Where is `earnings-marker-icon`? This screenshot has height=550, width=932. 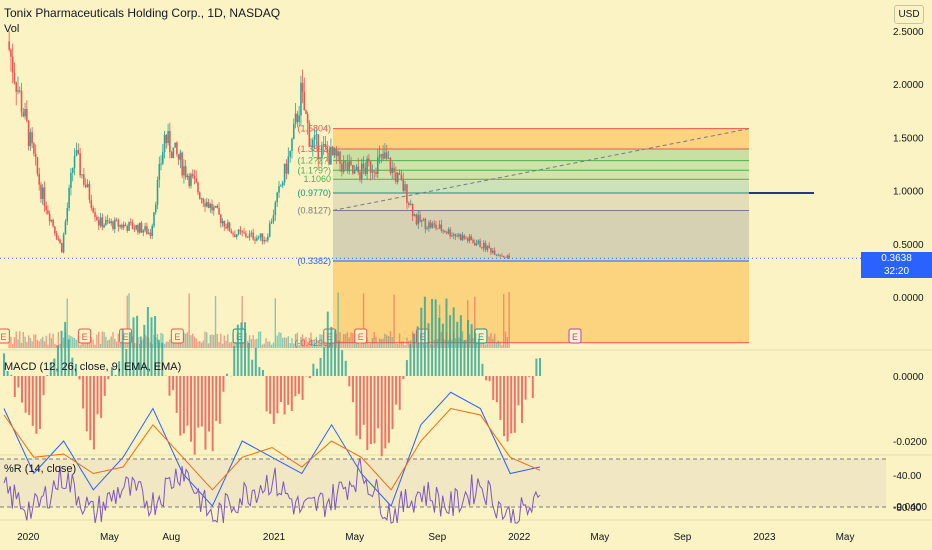
earnings-marker-icon is located at coordinates (177, 336).